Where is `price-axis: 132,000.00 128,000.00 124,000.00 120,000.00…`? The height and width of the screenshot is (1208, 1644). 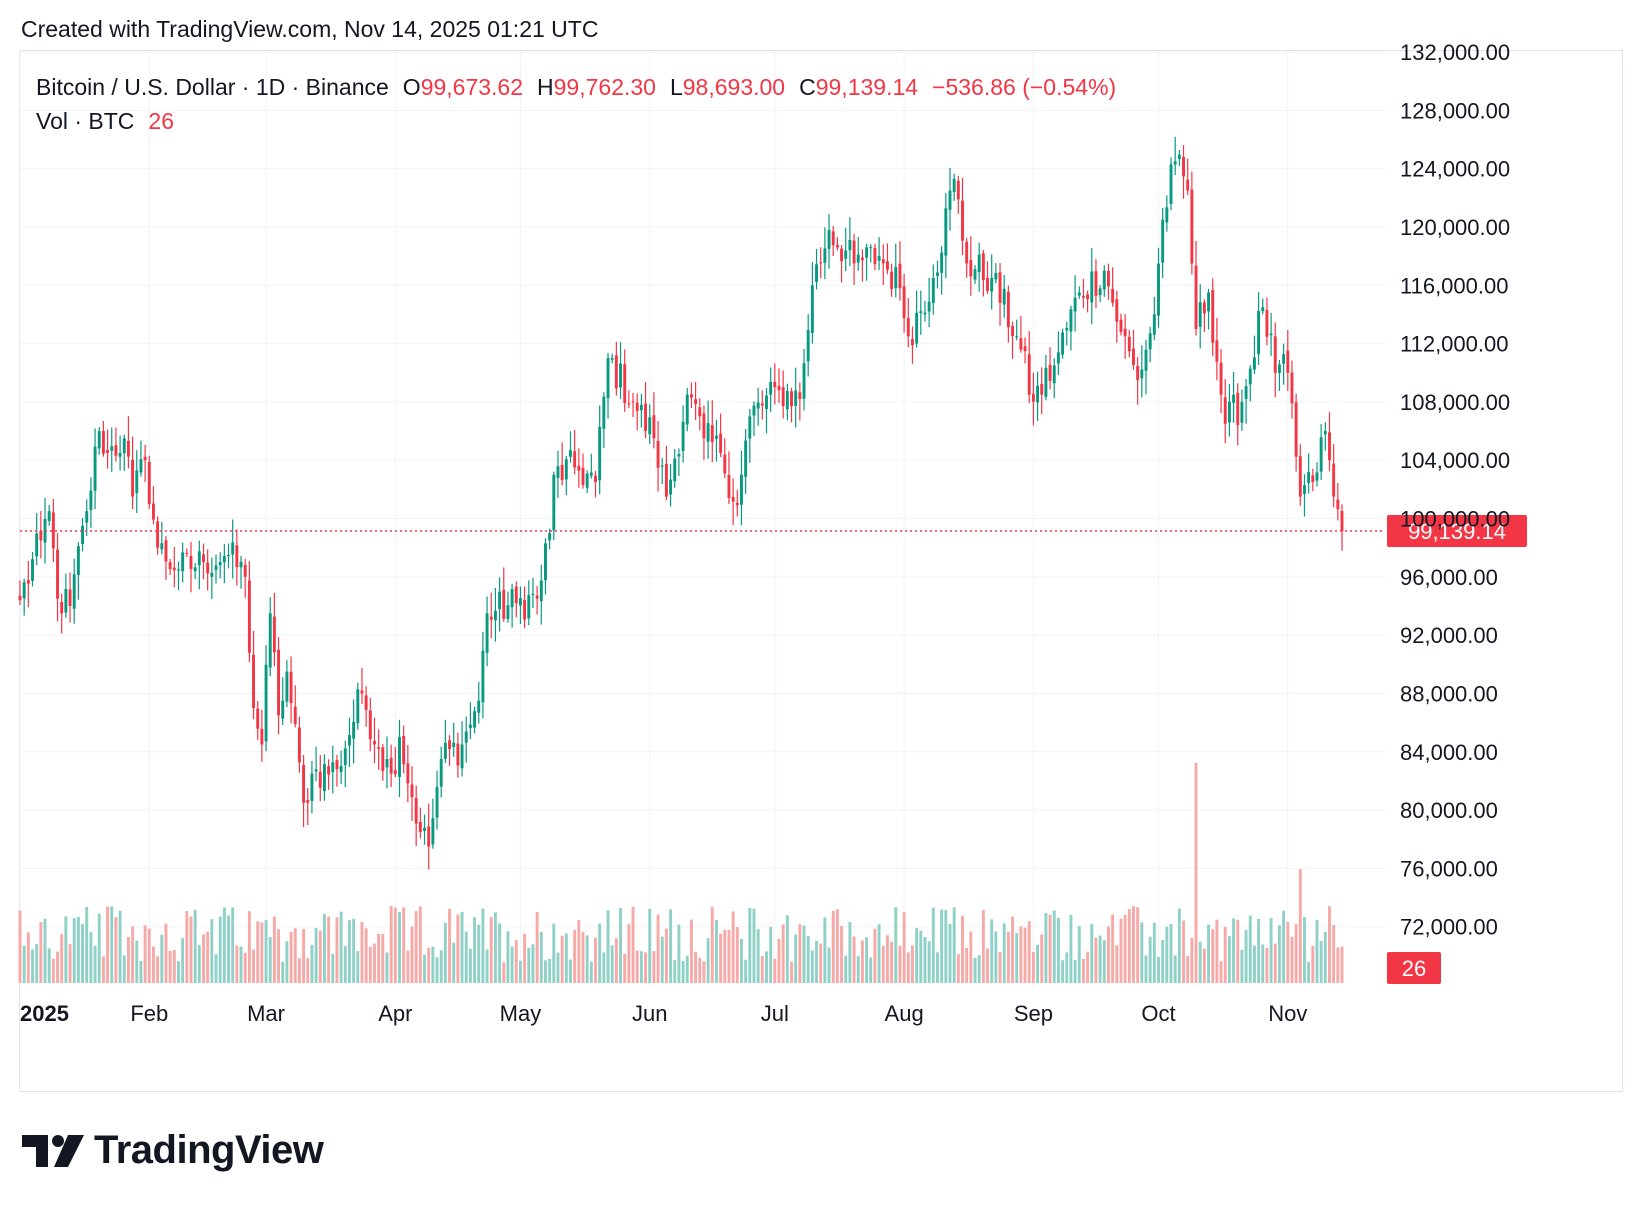
price-axis: 132,000.00 128,000.00 124,000.00 120,000.00… is located at coordinates (1455, 490).